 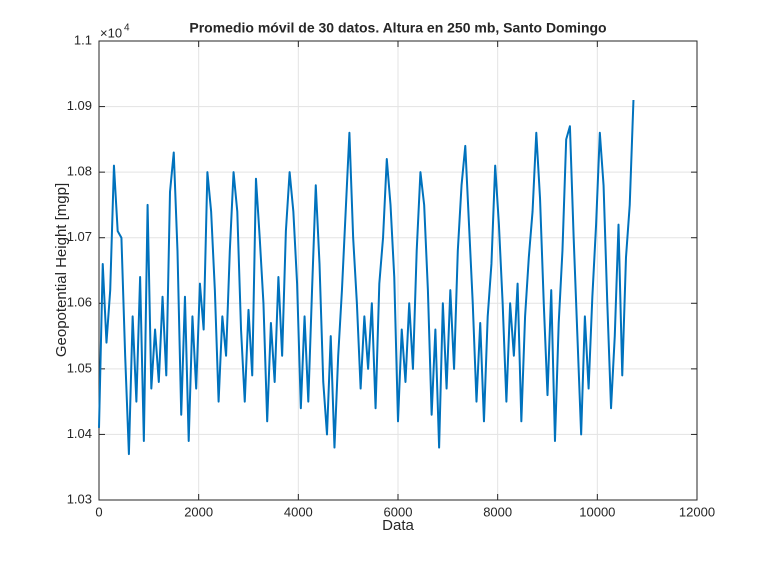 I want to click on y-tick-label: 1.09, so click(x=79, y=105).